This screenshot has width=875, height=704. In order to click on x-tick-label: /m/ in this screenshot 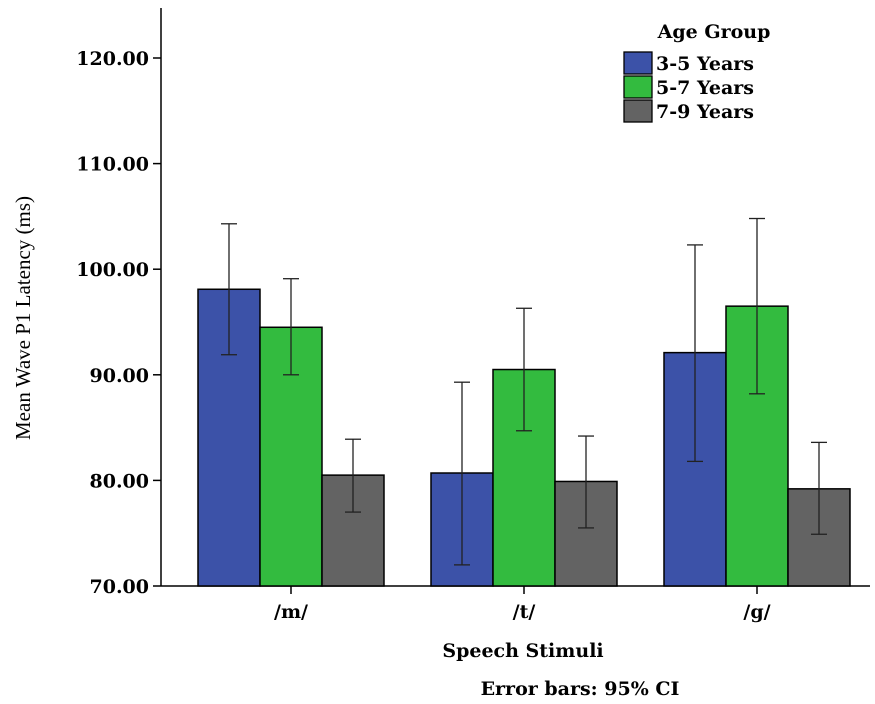, I will do `click(291, 612)`.